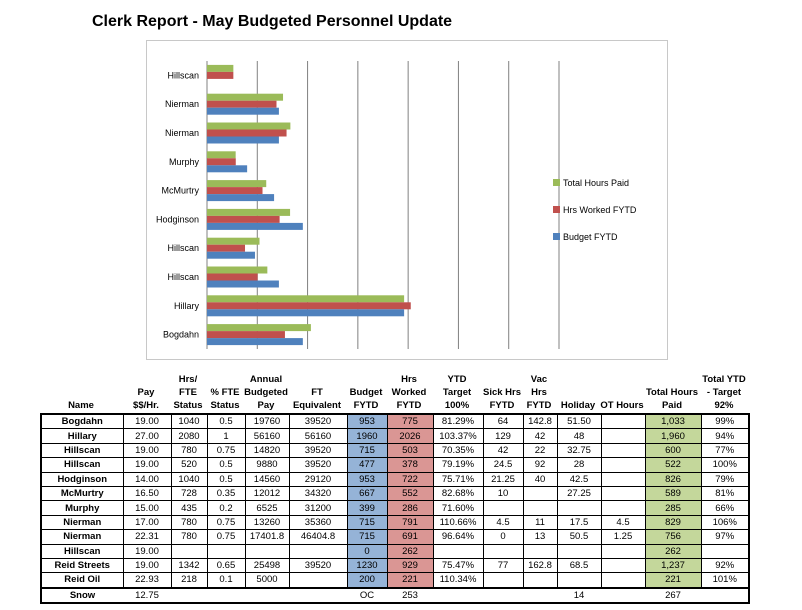 The height and width of the screenshot is (610, 802). What do you see at coordinates (540, 465) in the screenshot?
I see `table-cell: 92` at bounding box center [540, 465].